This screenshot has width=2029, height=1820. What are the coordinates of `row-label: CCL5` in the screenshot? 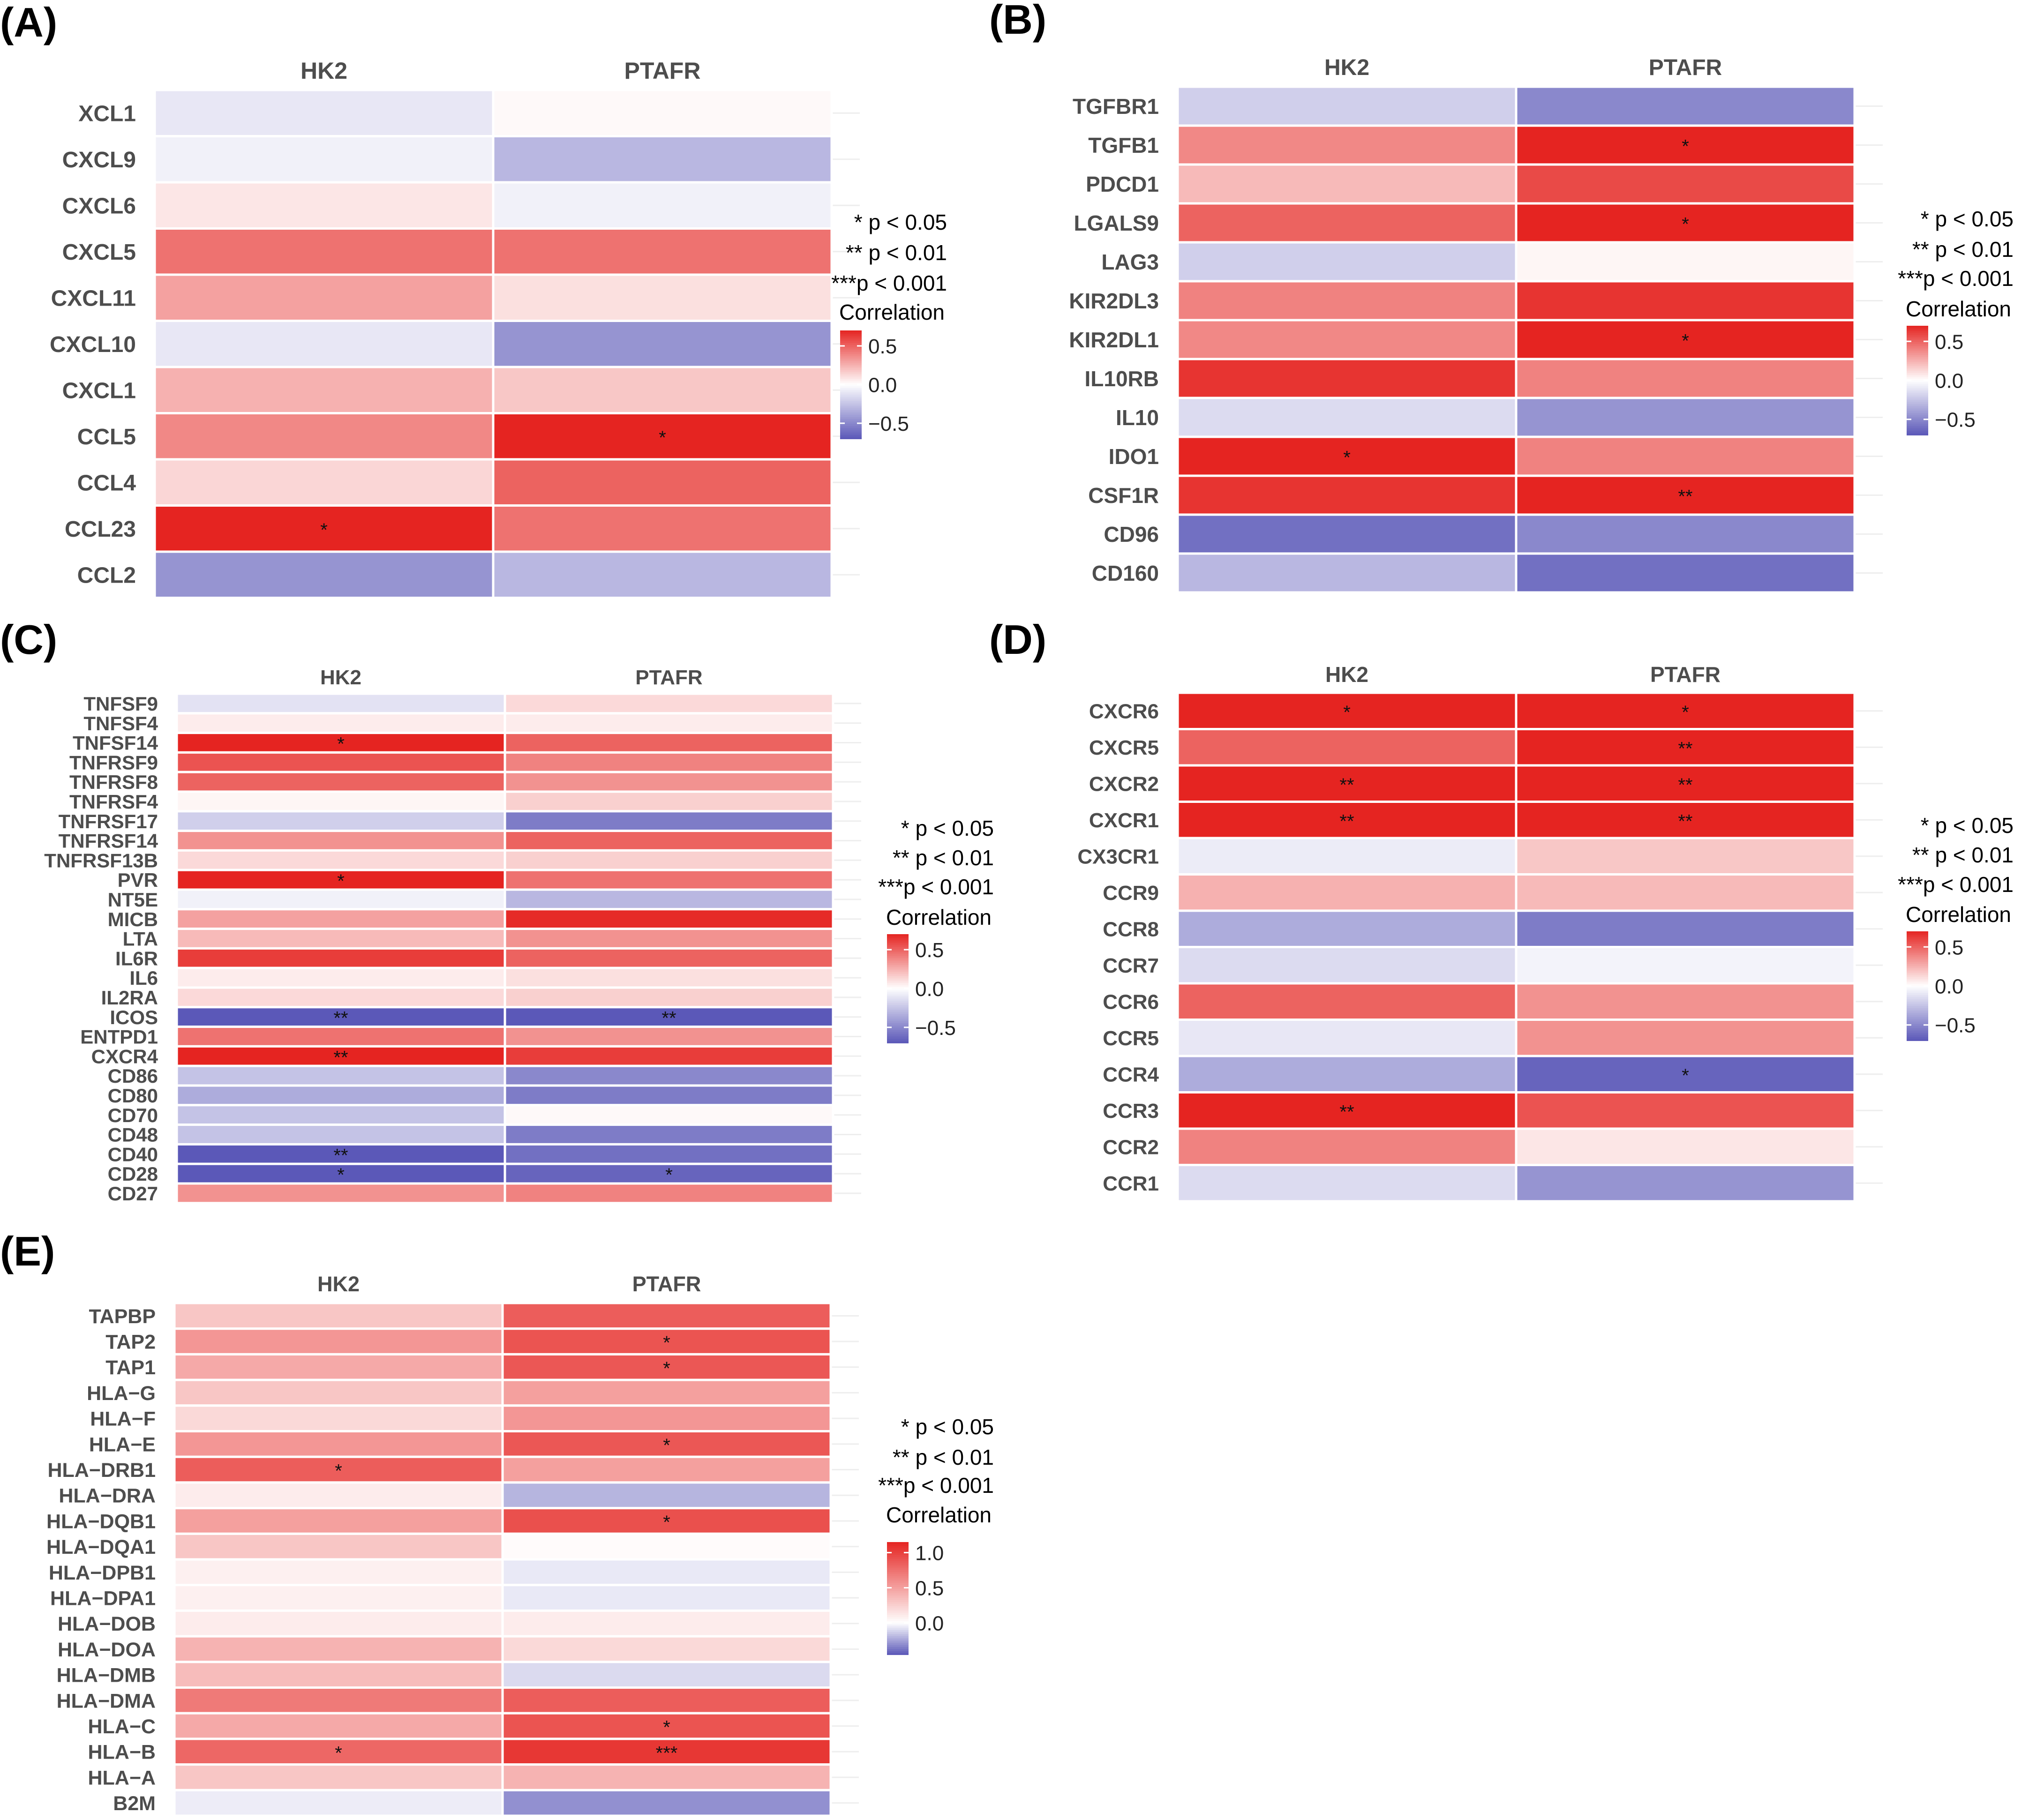 It's located at (106, 437).